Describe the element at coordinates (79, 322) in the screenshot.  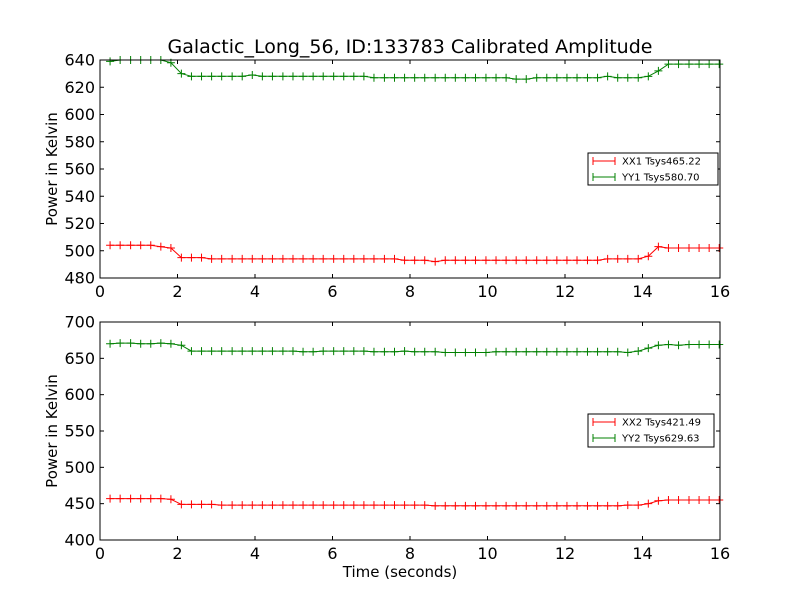
I see `y-tick-label: 700` at that location.